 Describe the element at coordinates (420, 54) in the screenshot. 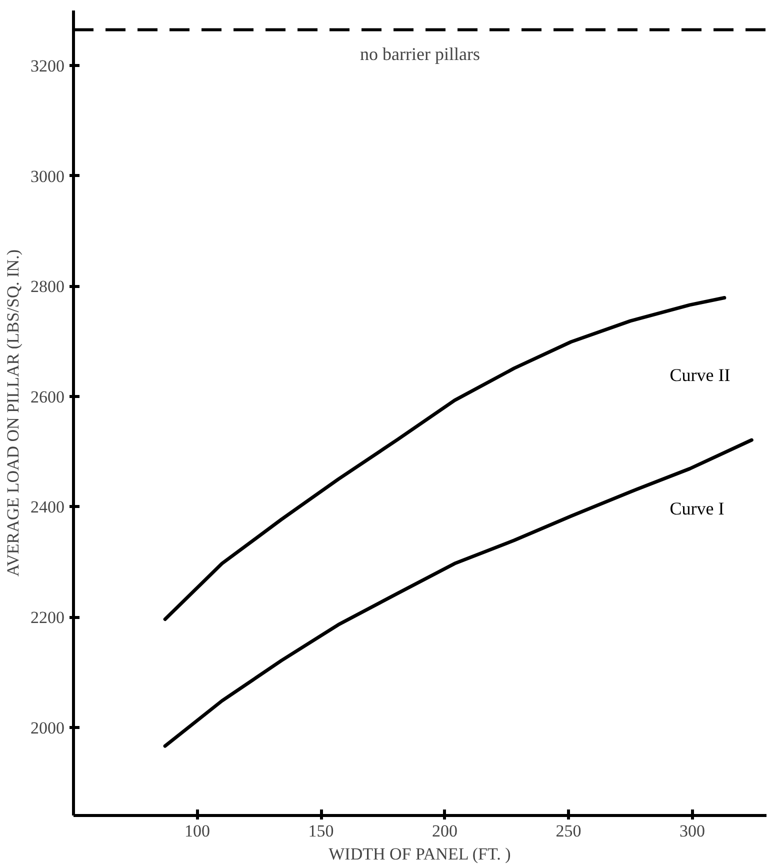

I see `ref-line-label: no barrier pillars` at that location.